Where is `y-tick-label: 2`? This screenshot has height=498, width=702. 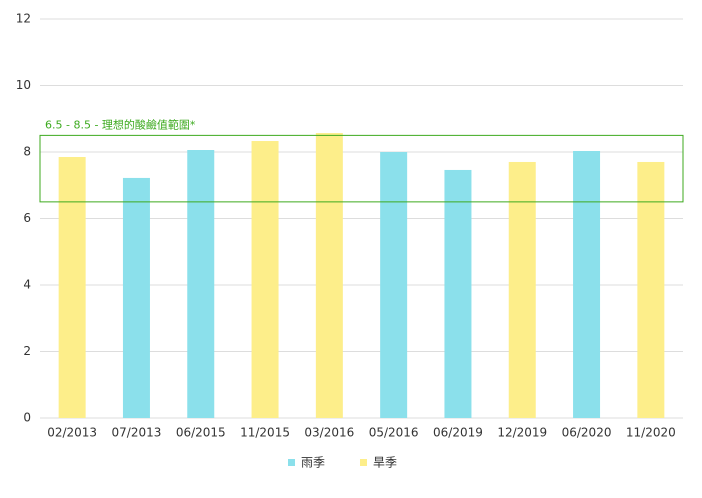 y-tick-label: 2 is located at coordinates (27, 351).